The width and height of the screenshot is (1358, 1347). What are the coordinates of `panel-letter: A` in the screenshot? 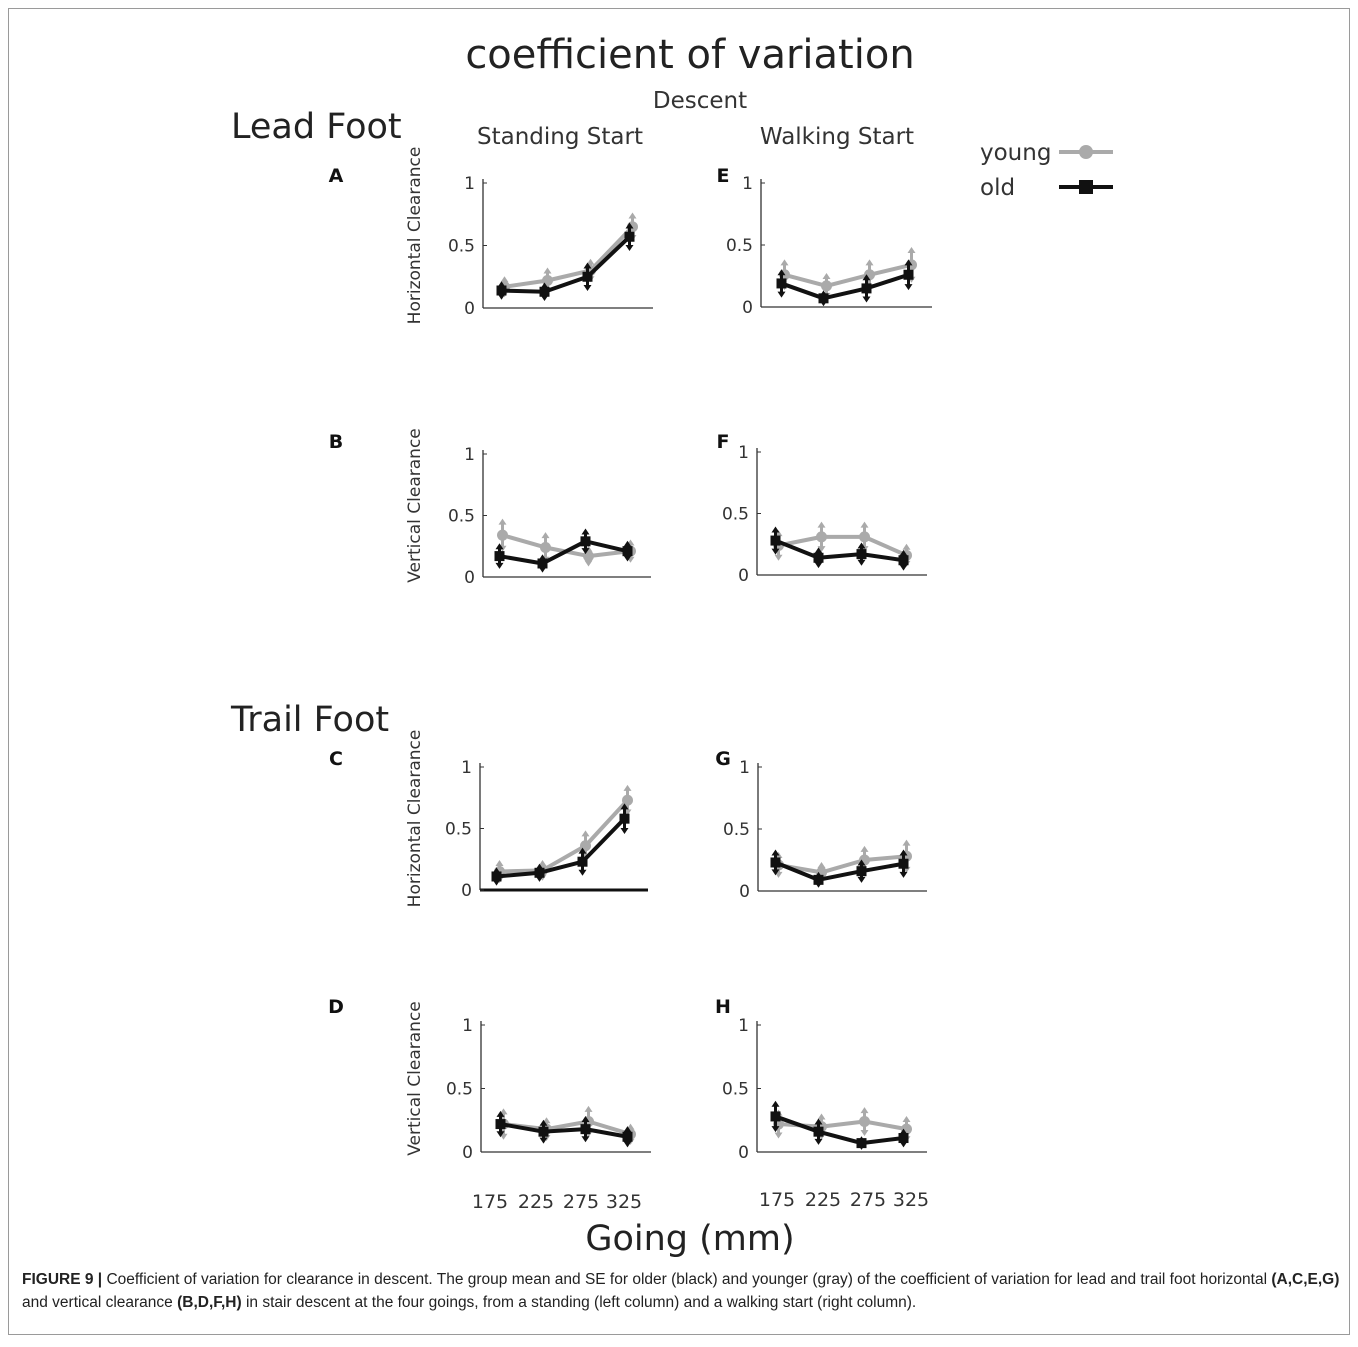 It's located at (336, 176).